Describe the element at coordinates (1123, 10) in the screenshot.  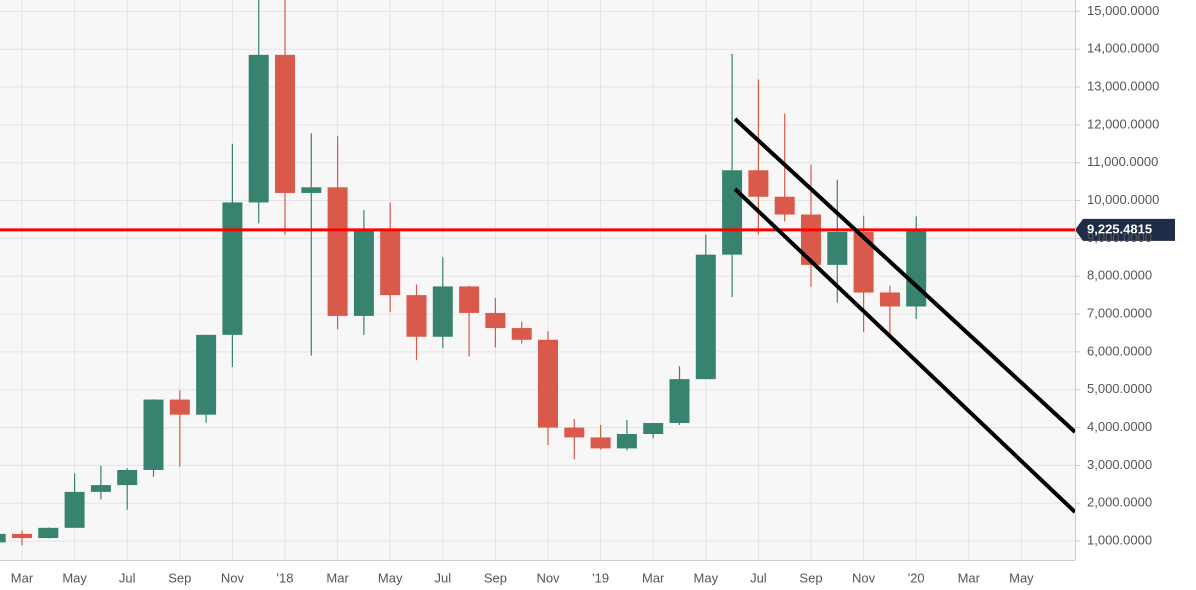
I see `y-tick-label: 15,000.0000` at that location.